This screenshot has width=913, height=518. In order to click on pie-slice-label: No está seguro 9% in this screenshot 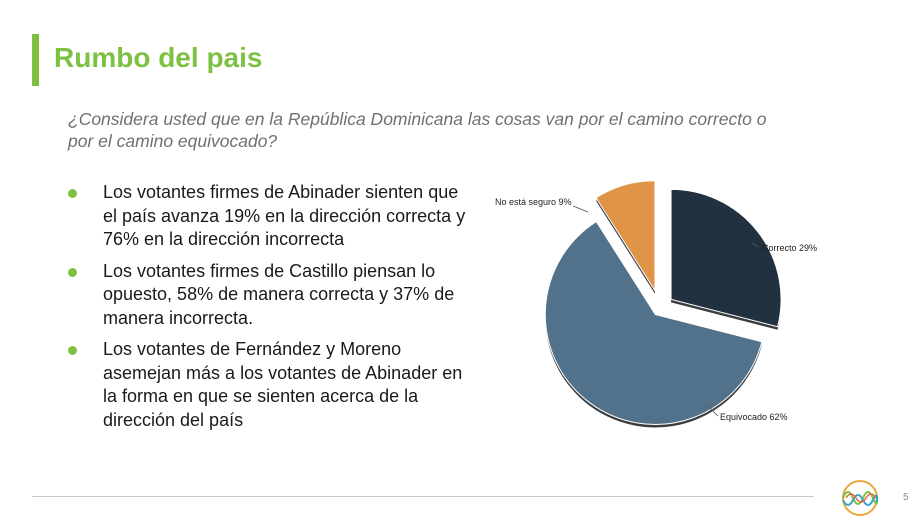, I will do `click(533, 202)`.